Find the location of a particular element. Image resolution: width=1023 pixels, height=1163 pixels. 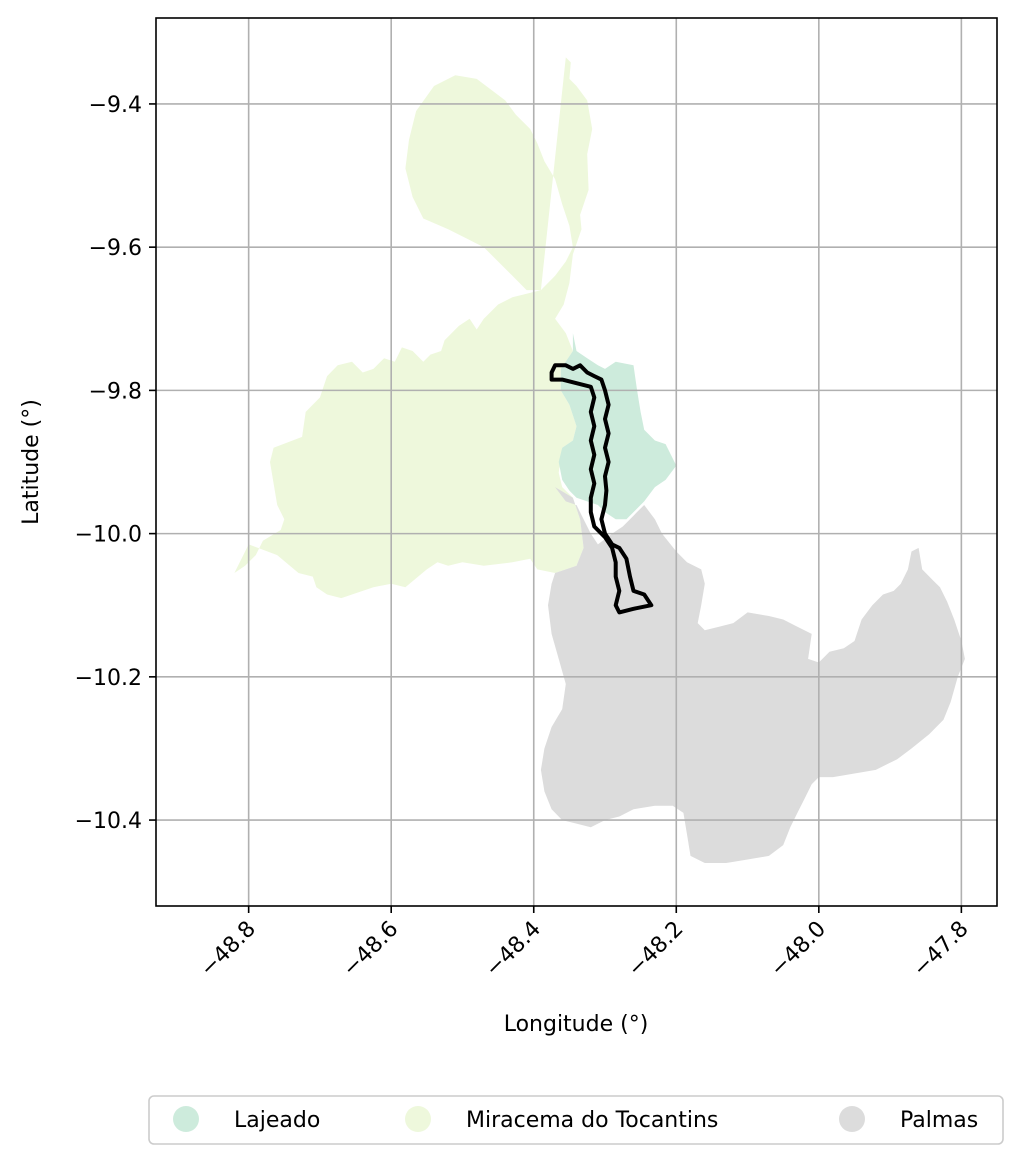

y-tick-label: −10.2 is located at coordinates (108, 678).